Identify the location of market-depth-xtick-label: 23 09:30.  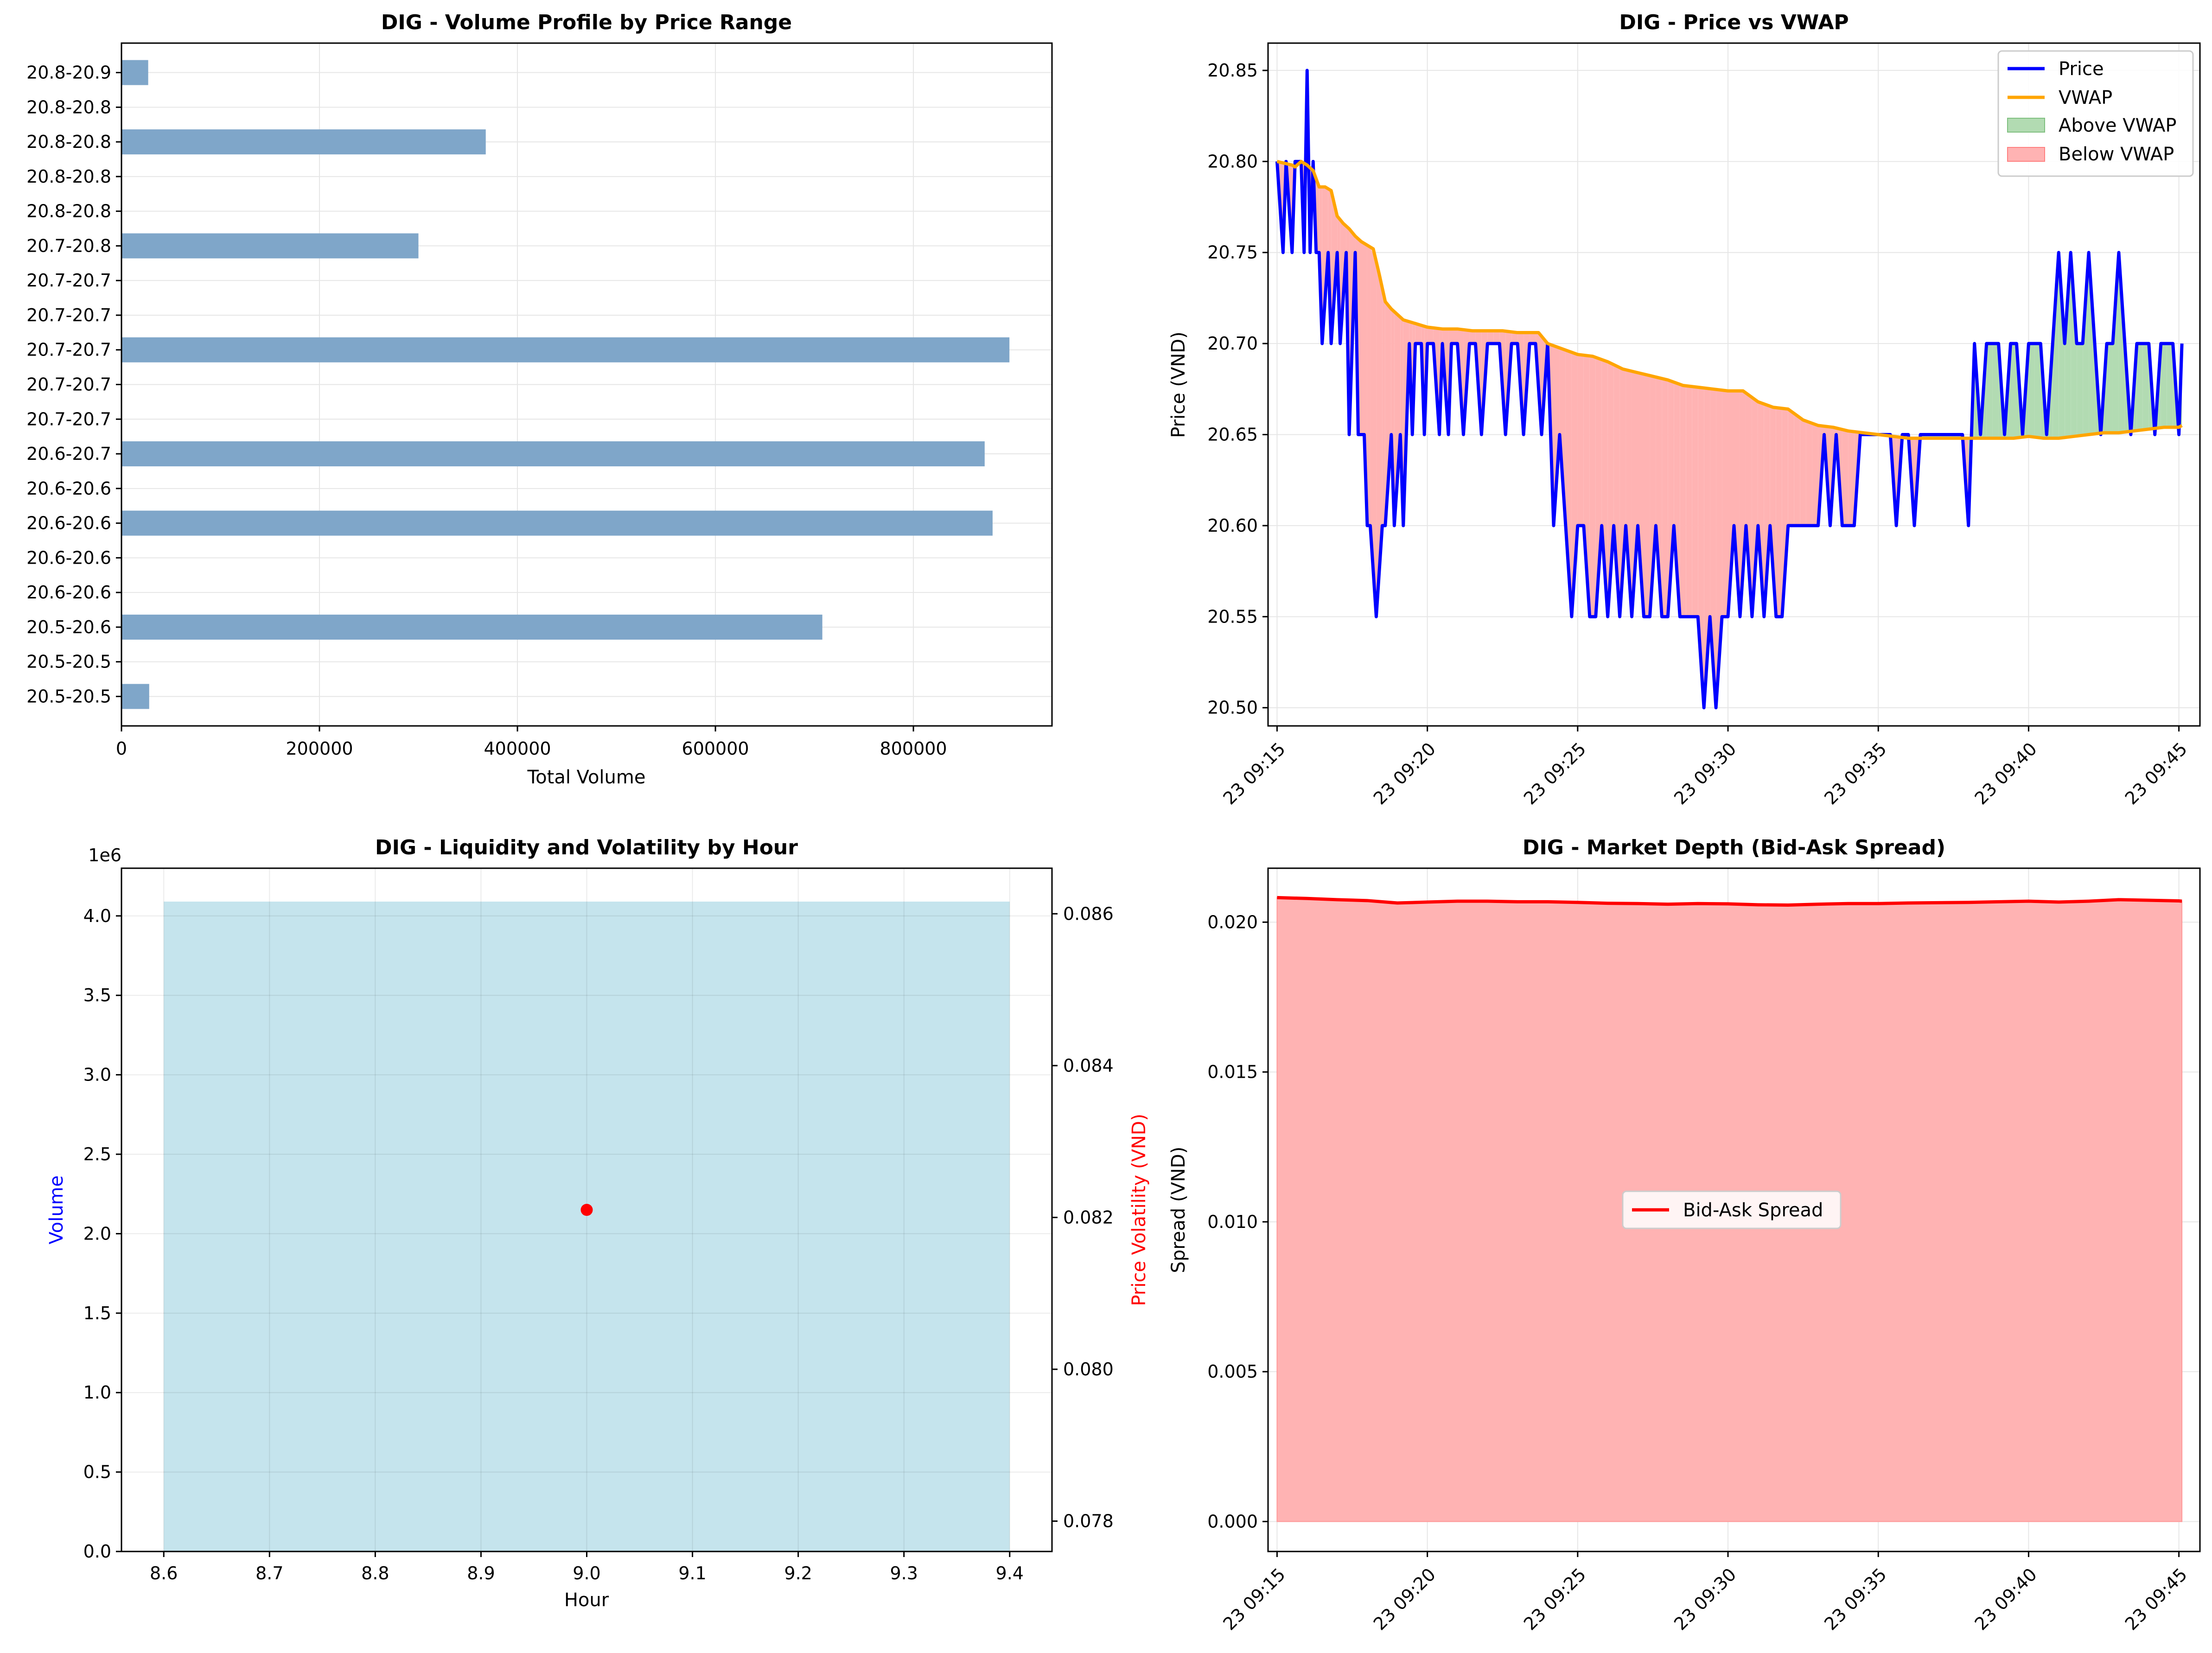
(1705, 1599).